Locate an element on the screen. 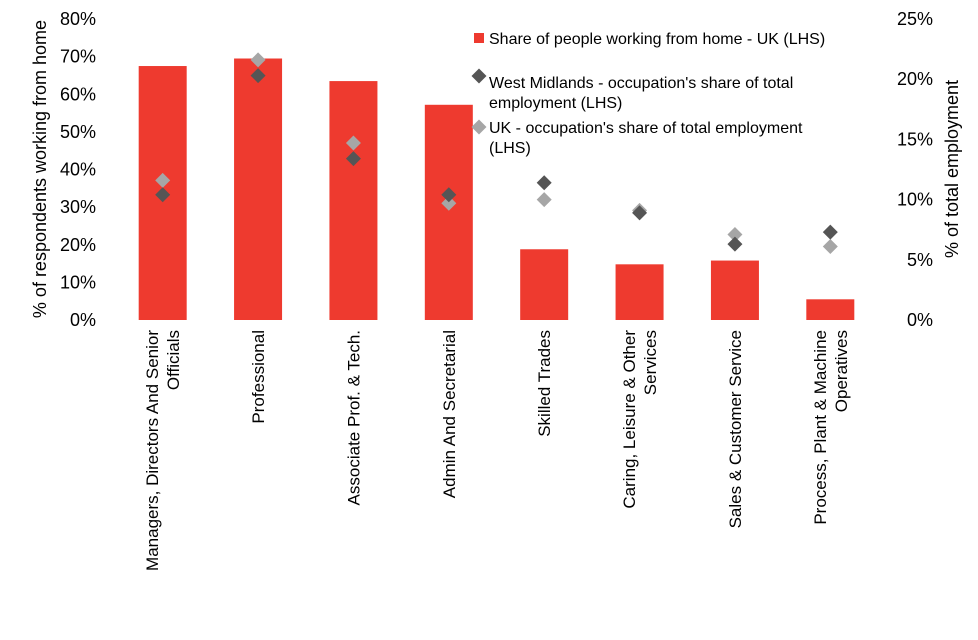 Image resolution: width=978 pixels, height=640 pixels. left-tick-label: 80% is located at coordinates (78, 19).